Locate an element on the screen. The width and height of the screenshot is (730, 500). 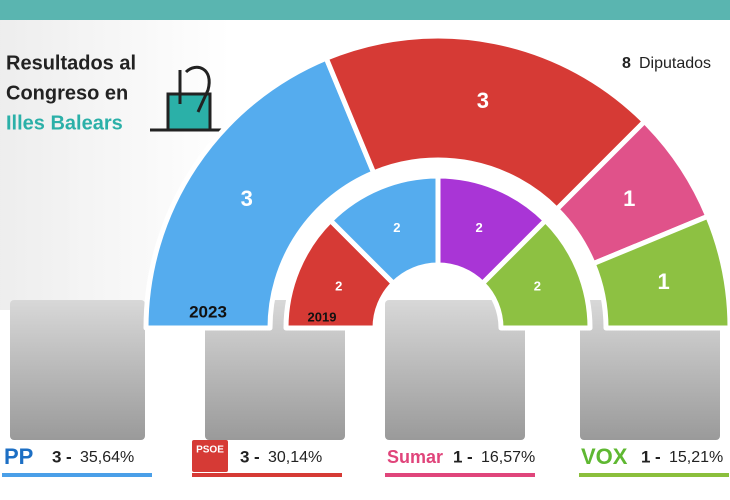
party-logo-box is located at coordinates (210, 456).